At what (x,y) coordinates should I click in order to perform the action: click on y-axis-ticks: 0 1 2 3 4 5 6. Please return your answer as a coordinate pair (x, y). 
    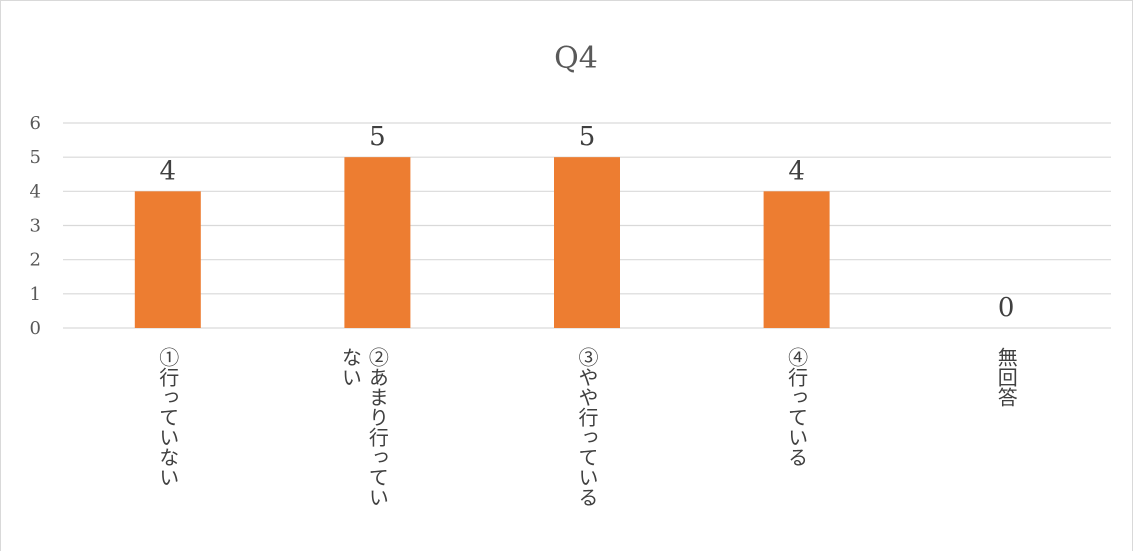
    Looking at the image, I should click on (35, 226).